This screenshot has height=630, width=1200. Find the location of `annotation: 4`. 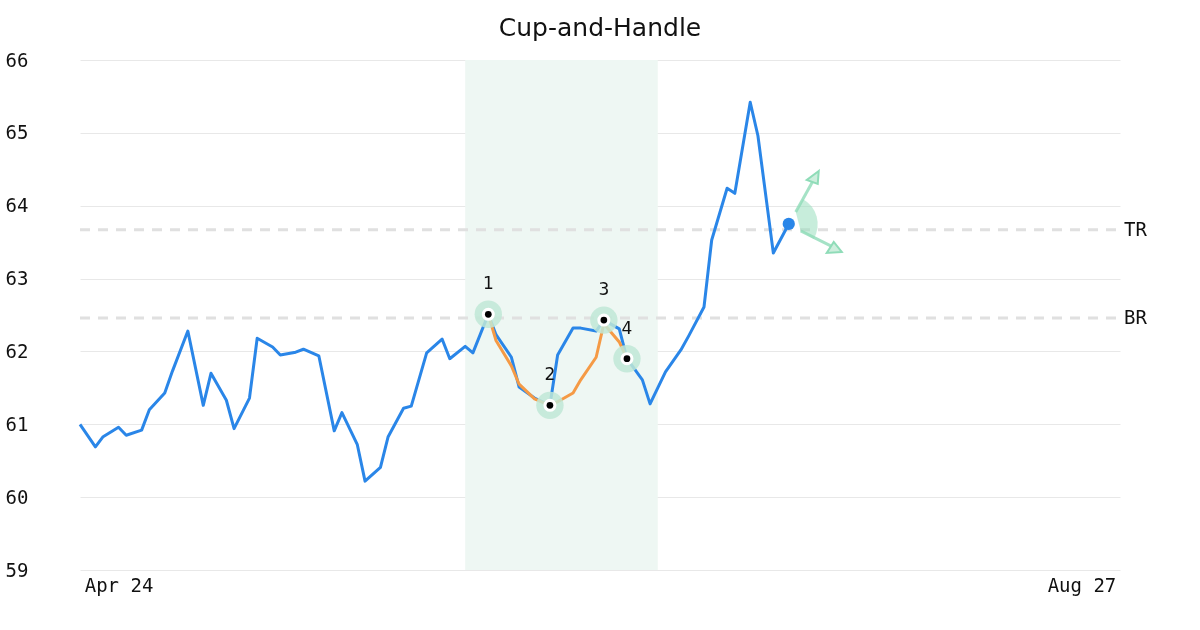

annotation: 4 is located at coordinates (627, 327).